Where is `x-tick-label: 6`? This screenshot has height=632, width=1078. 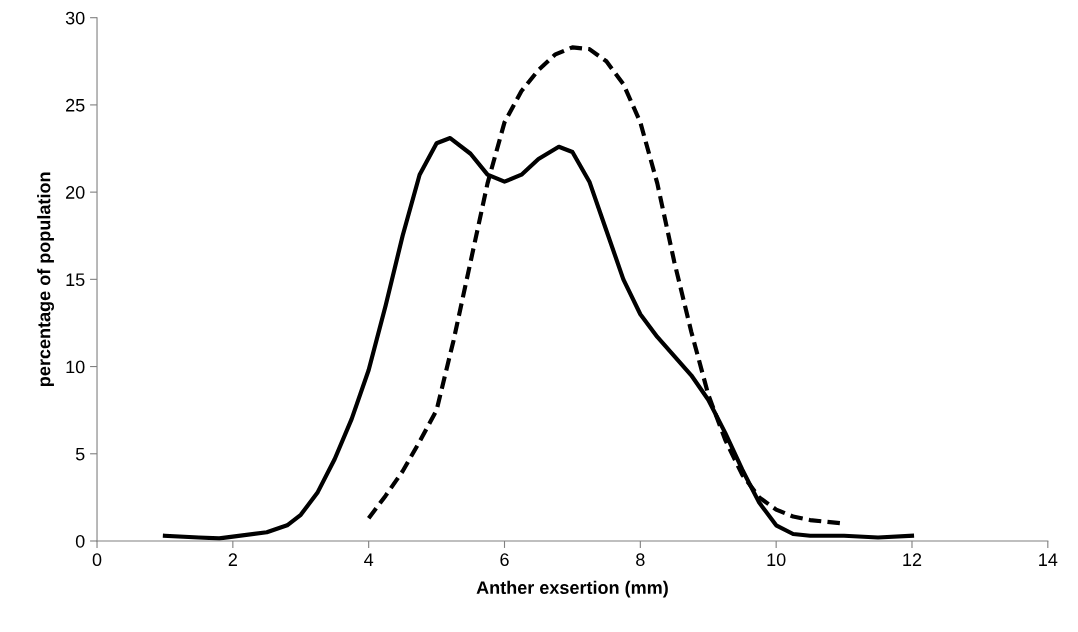
x-tick-label: 6 is located at coordinates (504, 560).